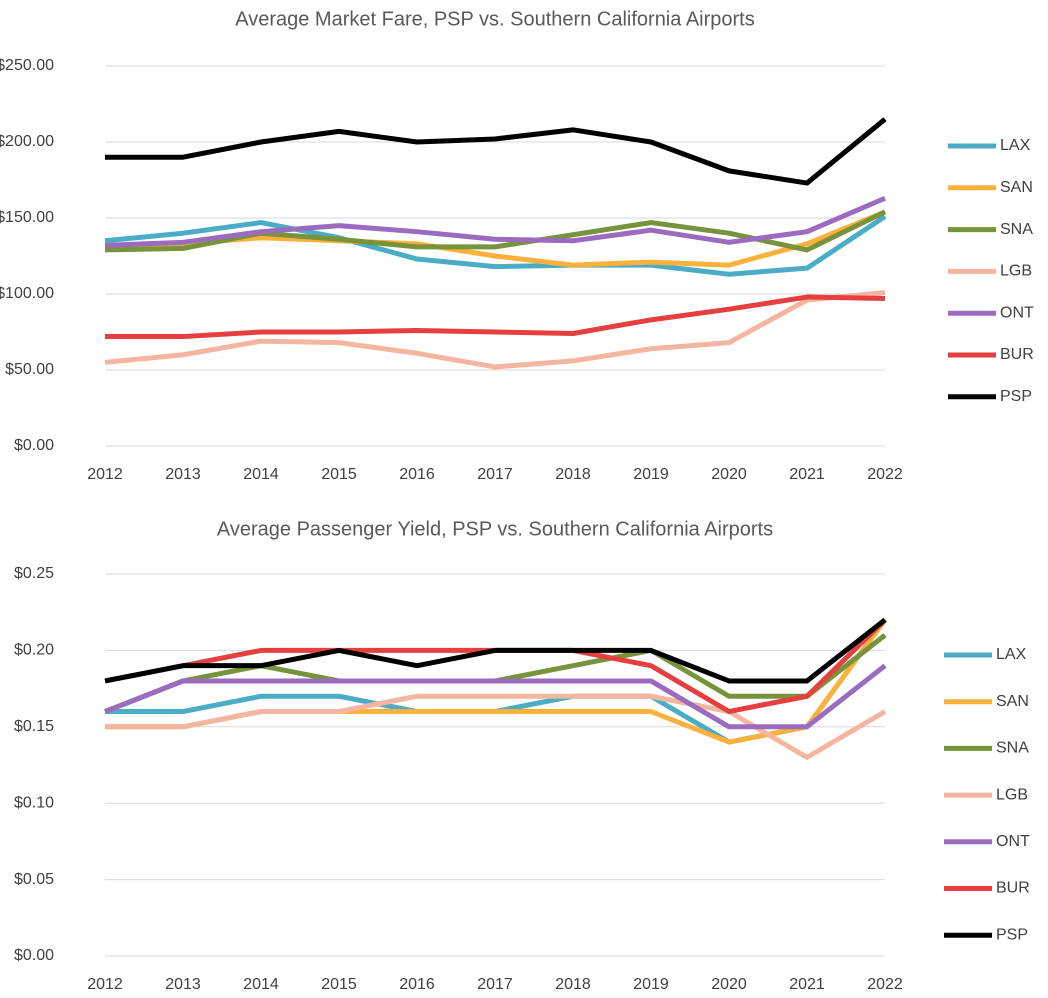 The width and height of the screenshot is (1048, 998). I want to click on y-tick-label: $0.25, so click(34, 573).